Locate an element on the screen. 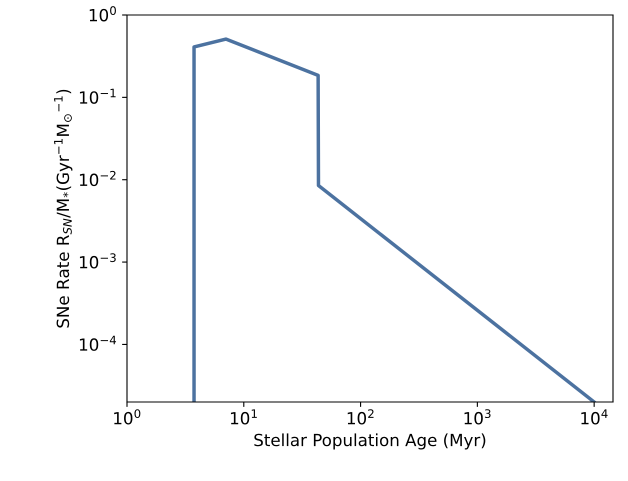 The height and width of the screenshot is (481, 628). x-tick-label: 10$^{4}$ is located at coordinates (594, 417).